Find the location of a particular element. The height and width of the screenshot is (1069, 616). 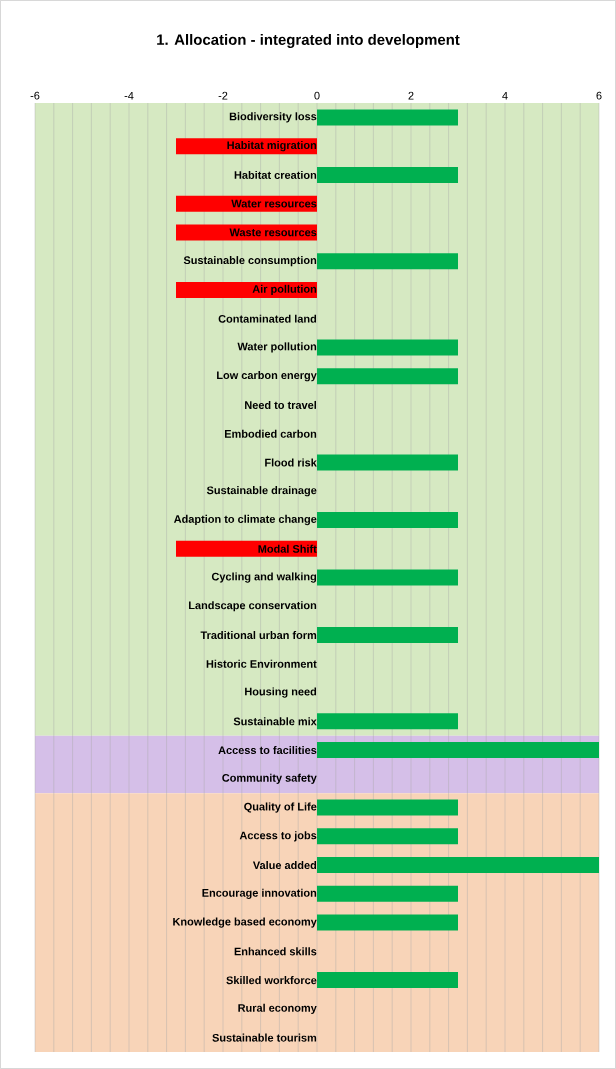

y-tick-label: Waste resources is located at coordinates (273, 232).